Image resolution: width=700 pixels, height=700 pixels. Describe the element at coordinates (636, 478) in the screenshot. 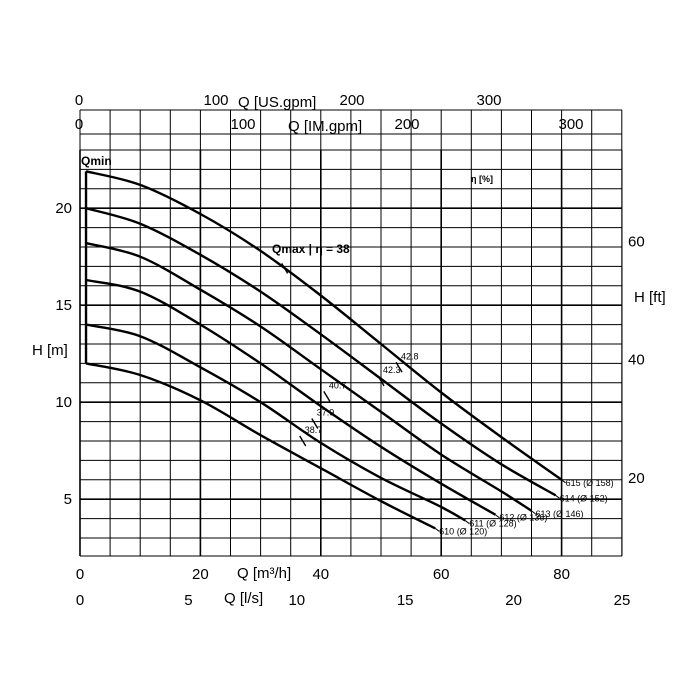

I see `y-tick-ft: 20` at that location.